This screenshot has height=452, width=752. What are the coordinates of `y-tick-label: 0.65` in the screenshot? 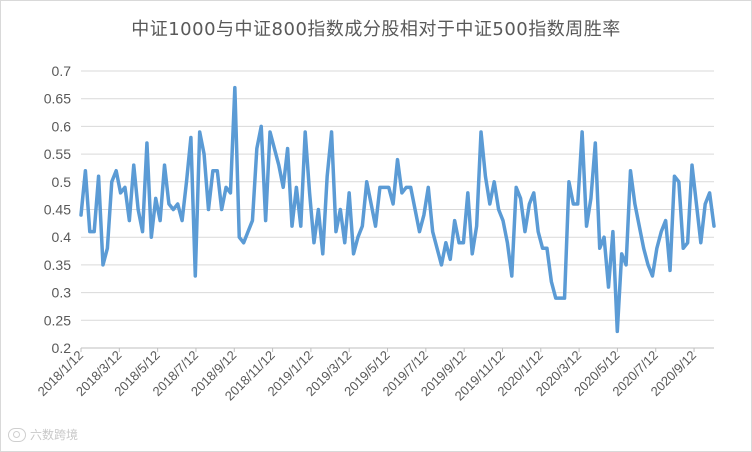 It's located at (57, 99).